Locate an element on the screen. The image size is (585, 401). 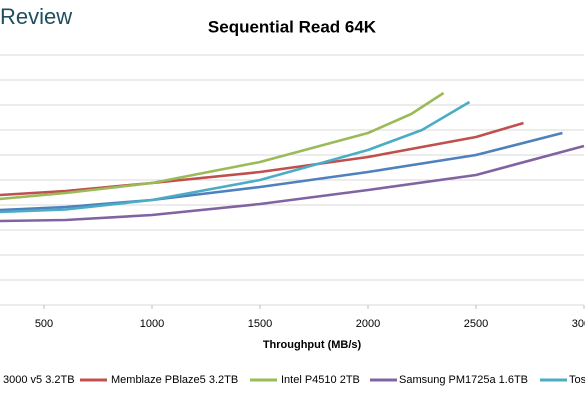
x-tick-label: 1000 is located at coordinates (152, 324).